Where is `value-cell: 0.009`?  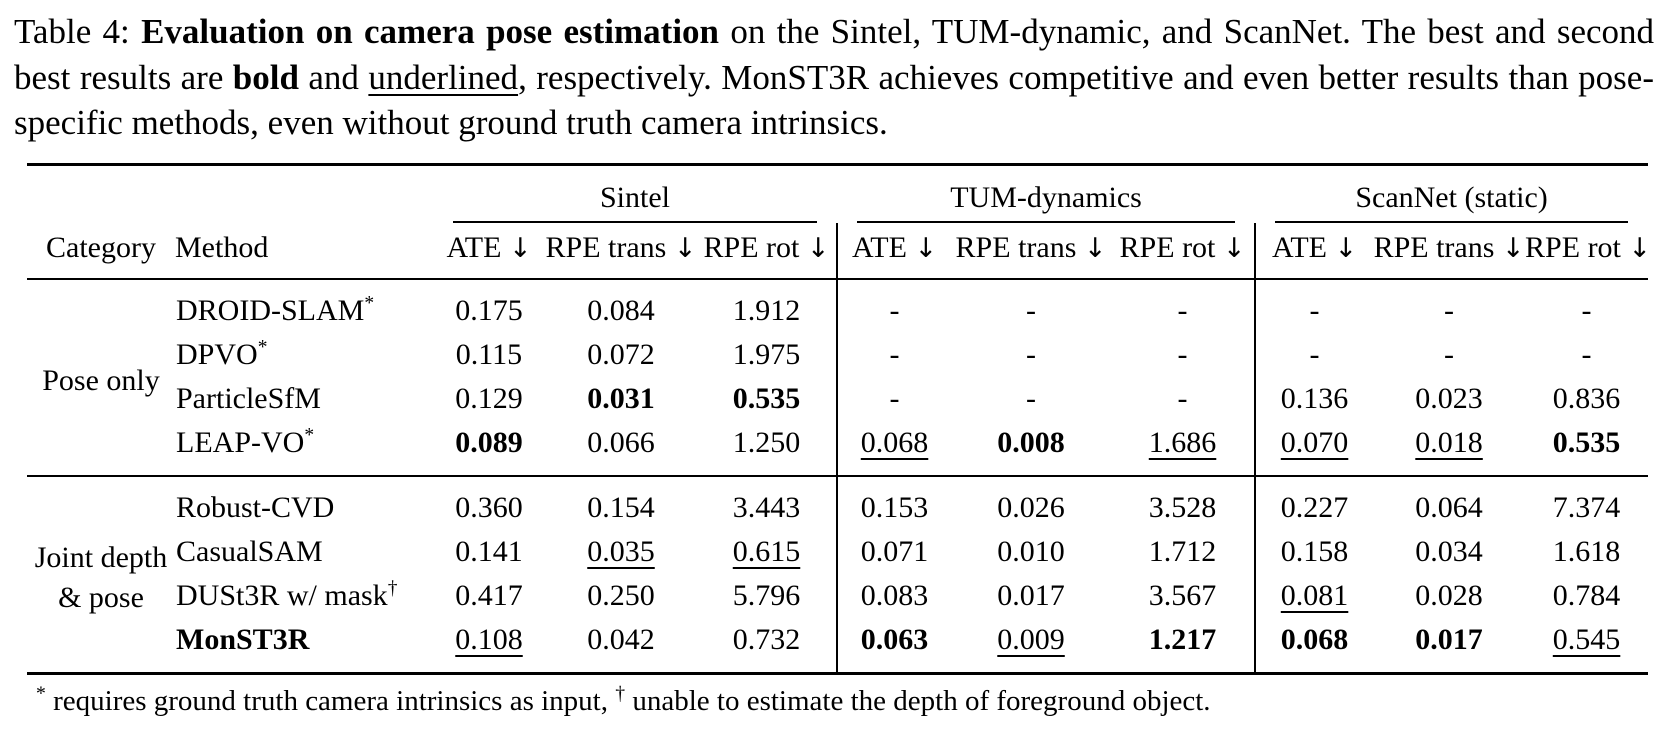
value-cell: 0.009 is located at coordinates (1031, 639).